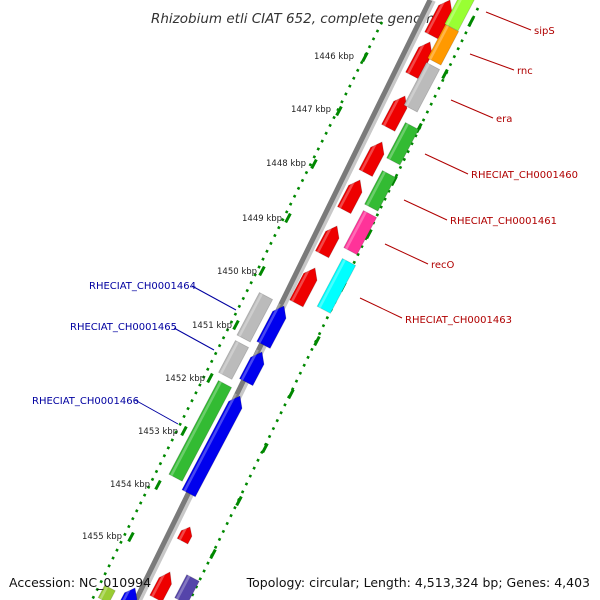 The height and width of the screenshot is (600, 600). What do you see at coordinates (185, 379) in the screenshot?
I see `tick-label: 1452 kbp` at bounding box center [185, 379].